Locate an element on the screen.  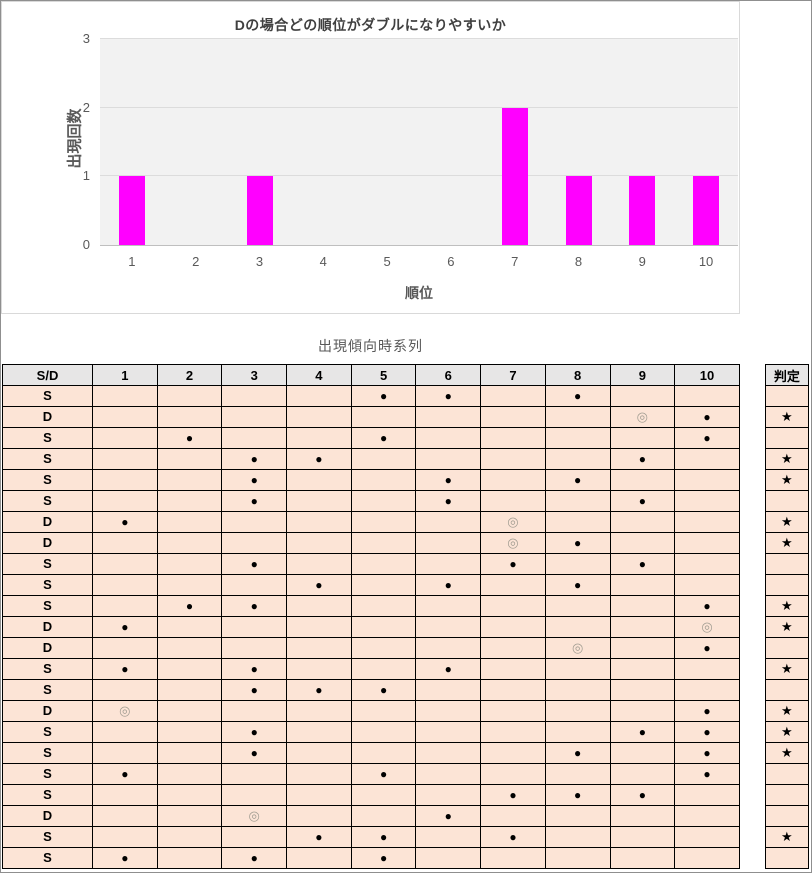
header-rank-5: 5 is located at coordinates (383, 375).